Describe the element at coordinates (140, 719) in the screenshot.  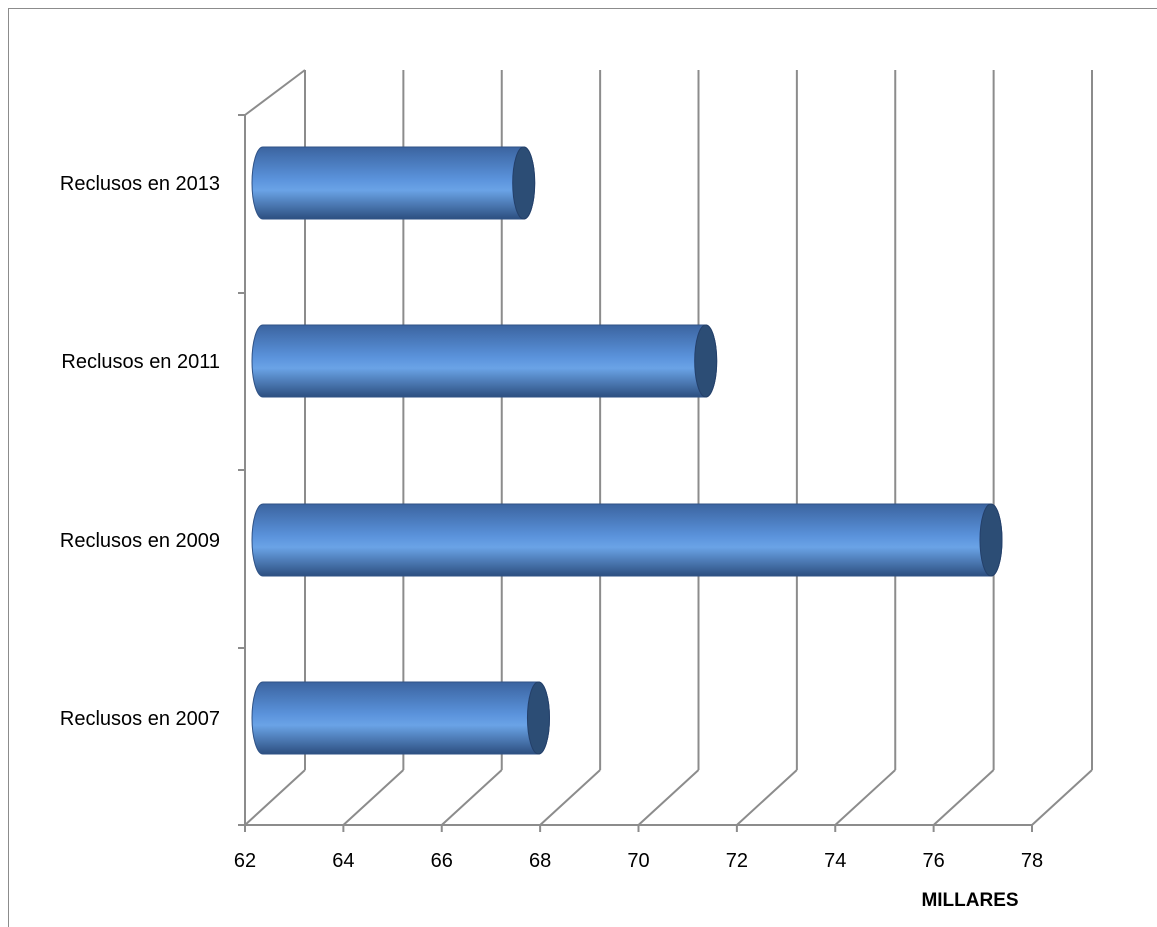
I see `category-label: Reclusos en 2007` at that location.